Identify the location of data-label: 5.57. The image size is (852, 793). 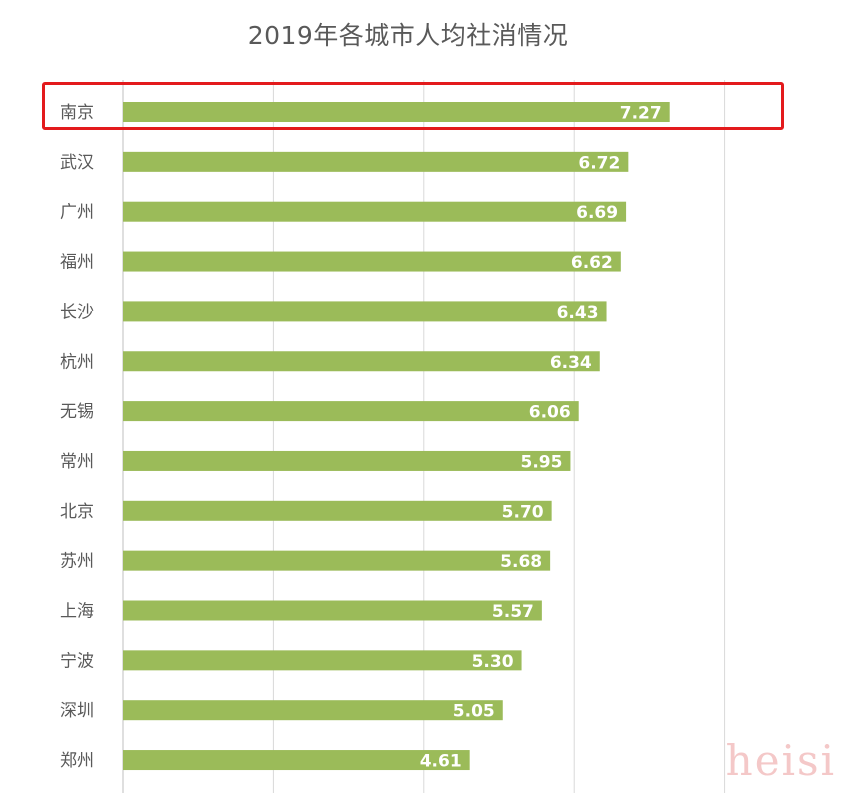
(513, 612).